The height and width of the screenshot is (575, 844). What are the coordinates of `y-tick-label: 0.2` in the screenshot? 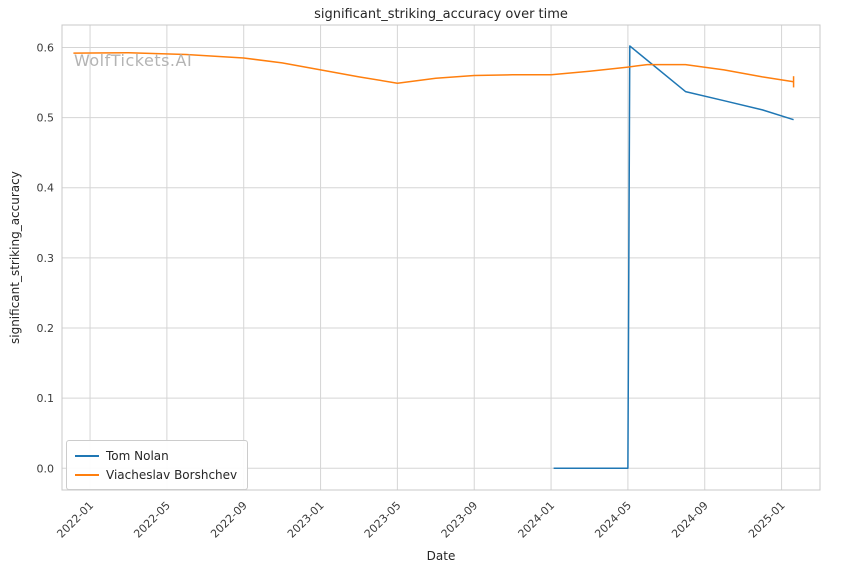 It's located at (46, 328).